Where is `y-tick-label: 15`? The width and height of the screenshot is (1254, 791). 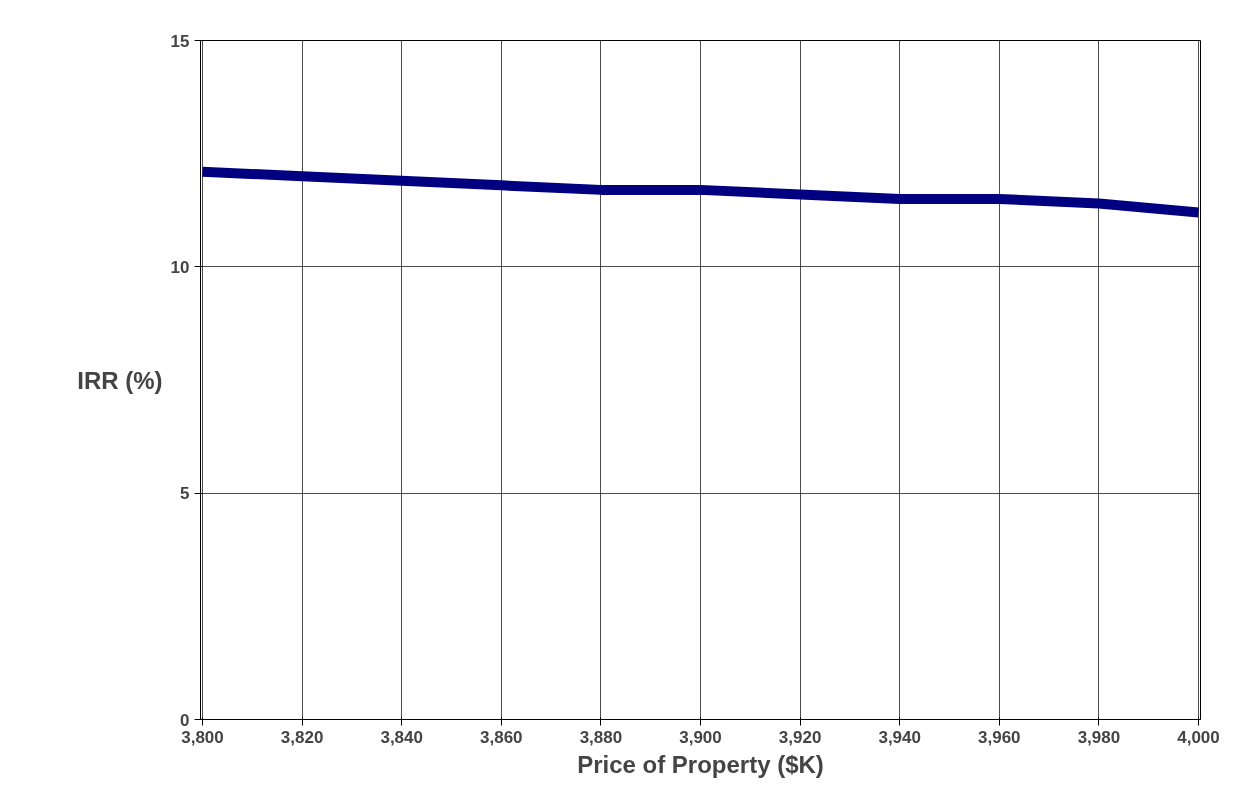 y-tick-label: 15 is located at coordinates (180, 41).